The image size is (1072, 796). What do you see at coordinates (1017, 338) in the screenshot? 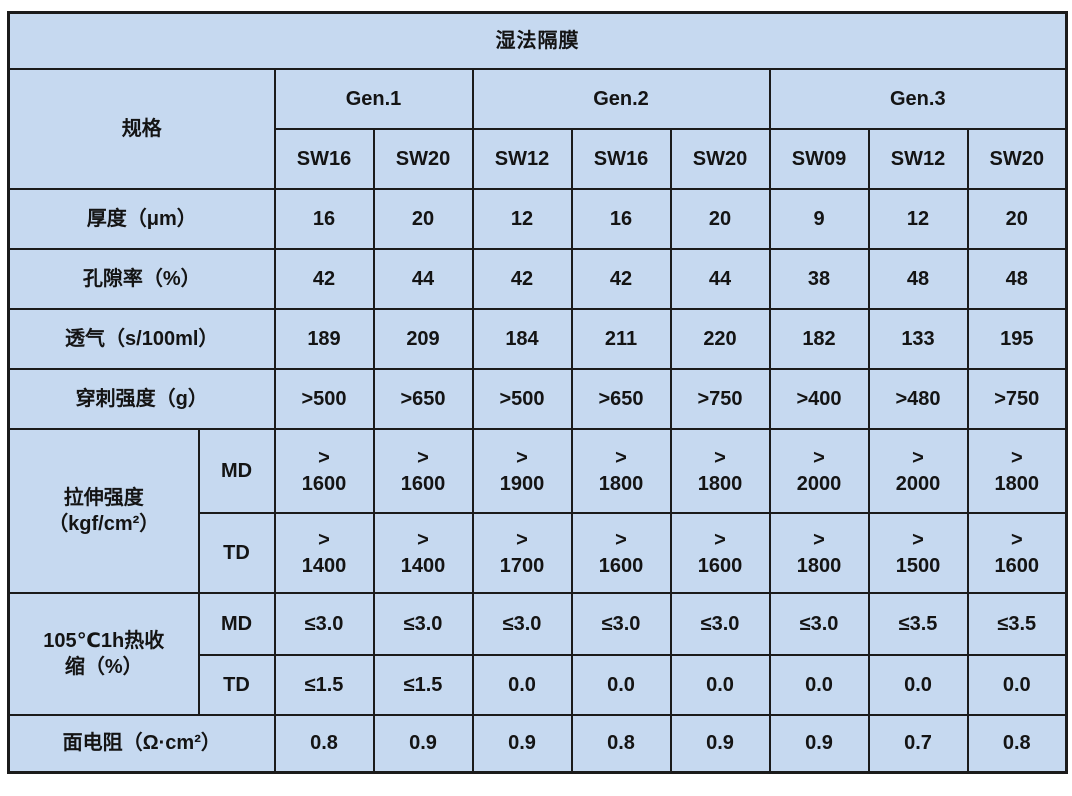
I see `cell-value: 195` at bounding box center [1017, 338].